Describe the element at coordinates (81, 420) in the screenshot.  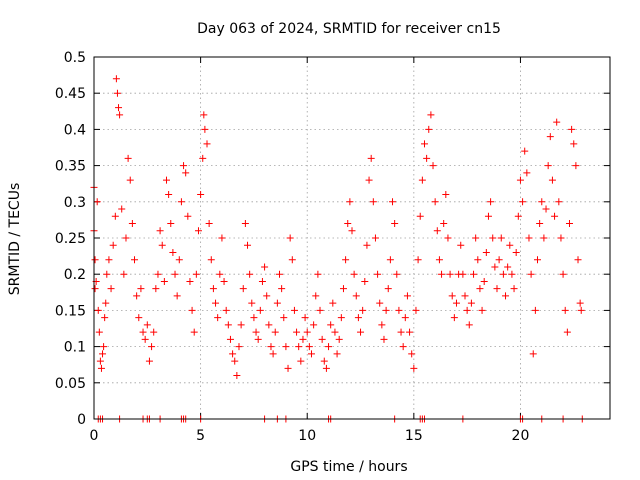
I see `y-tick-label: 0` at that location.